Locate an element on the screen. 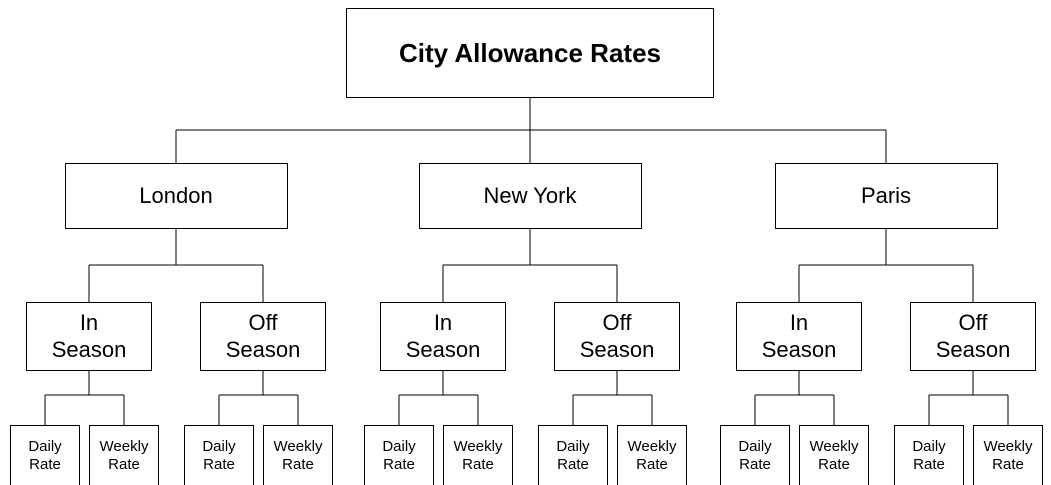  city-box: Paris is located at coordinates (886, 196).